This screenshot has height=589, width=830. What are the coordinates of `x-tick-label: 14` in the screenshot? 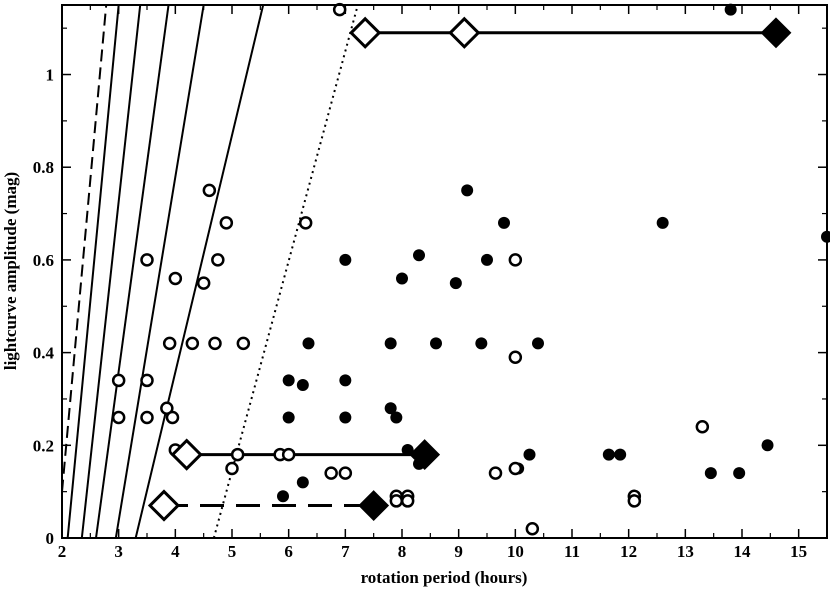 It's located at (743, 551).